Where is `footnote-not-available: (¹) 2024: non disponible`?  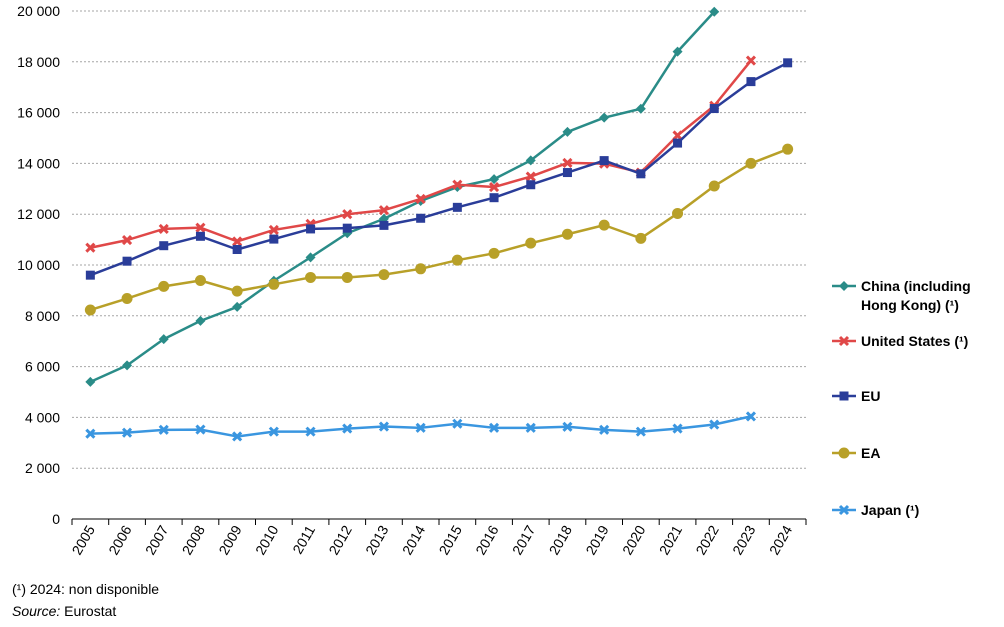 footnote-not-available: (¹) 2024: non disponible is located at coordinates (86, 589).